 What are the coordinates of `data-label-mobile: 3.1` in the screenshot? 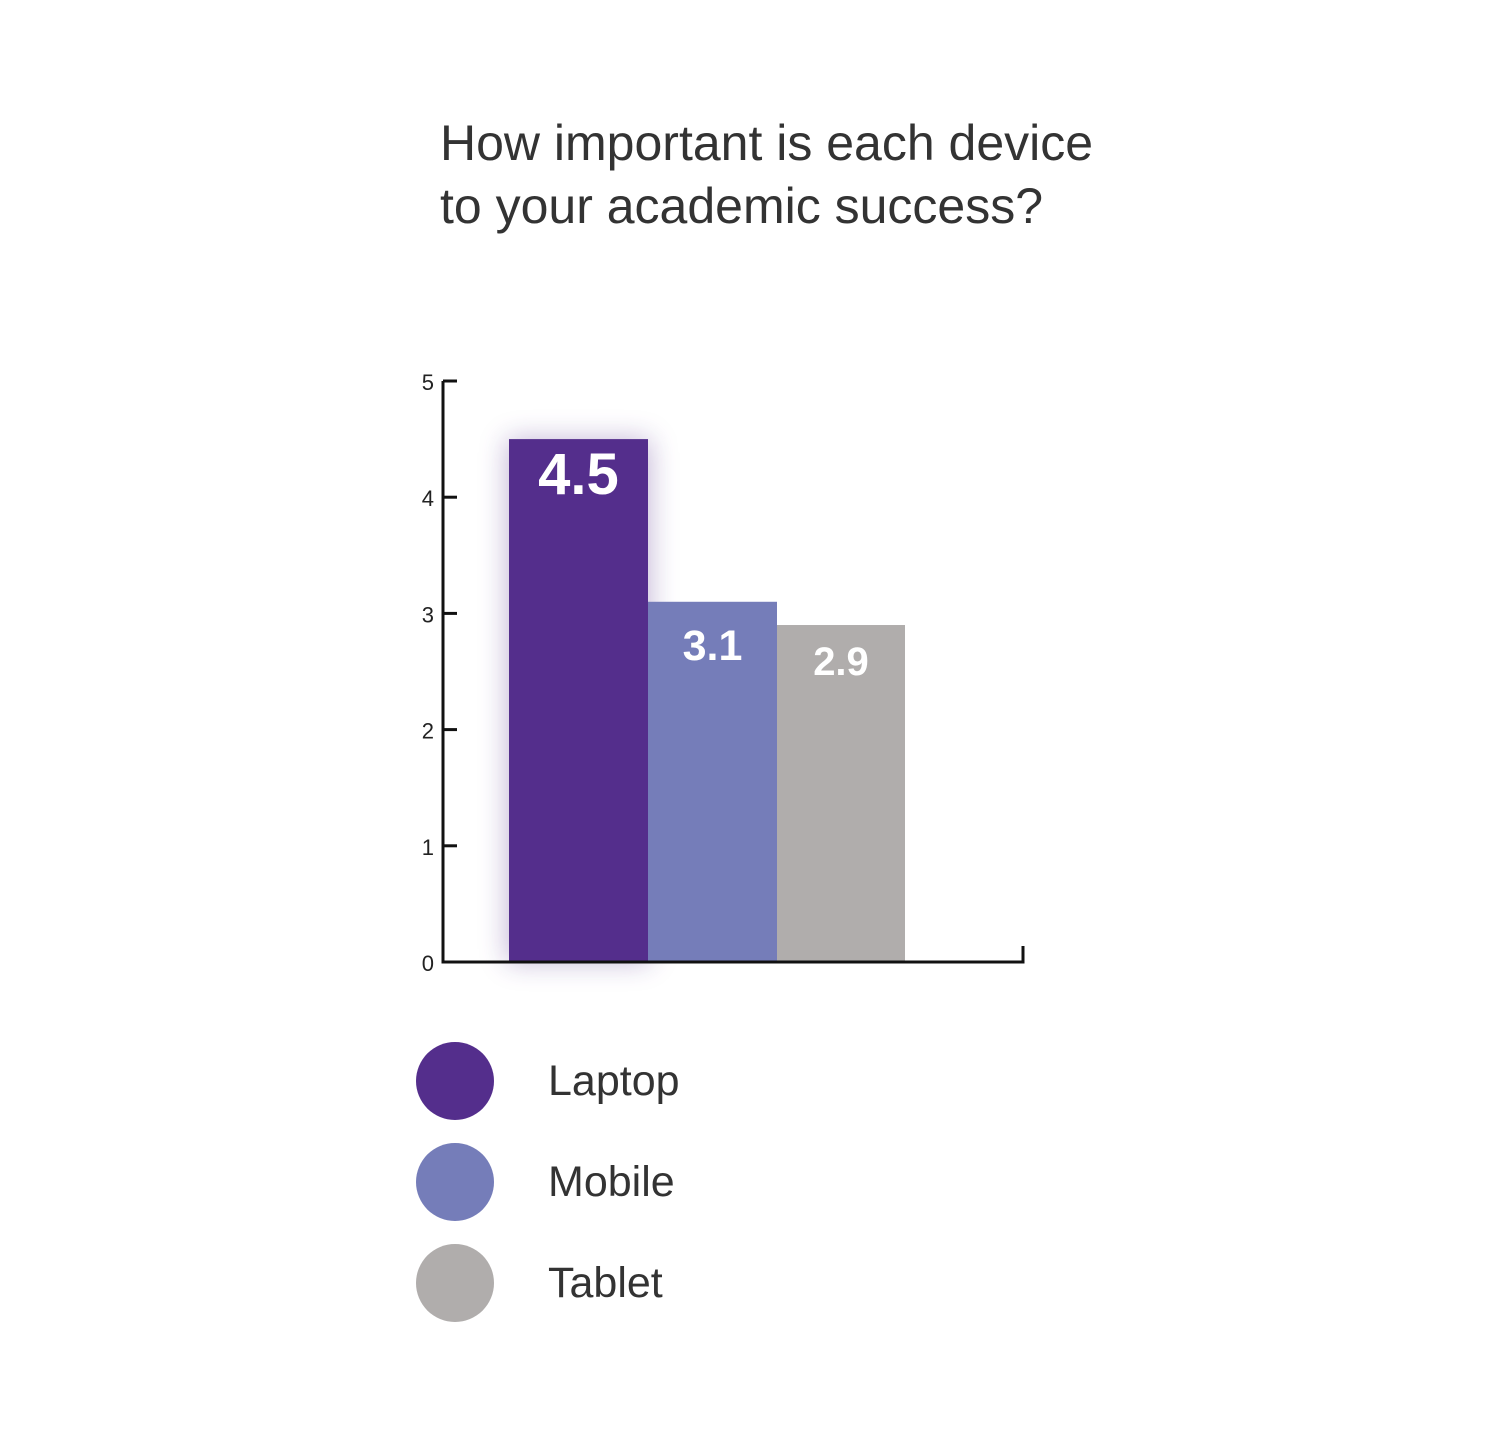 It's located at (713, 646).